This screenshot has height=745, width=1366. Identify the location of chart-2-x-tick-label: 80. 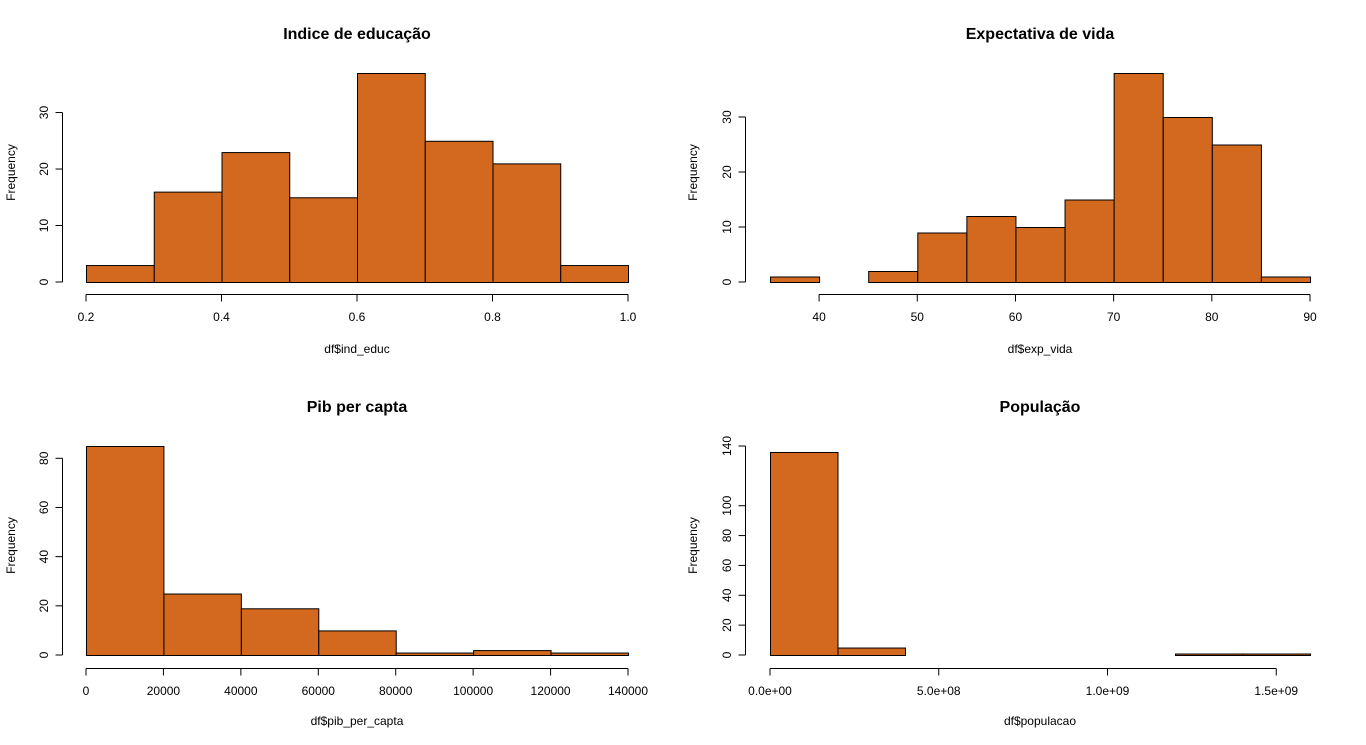
(1212, 317).